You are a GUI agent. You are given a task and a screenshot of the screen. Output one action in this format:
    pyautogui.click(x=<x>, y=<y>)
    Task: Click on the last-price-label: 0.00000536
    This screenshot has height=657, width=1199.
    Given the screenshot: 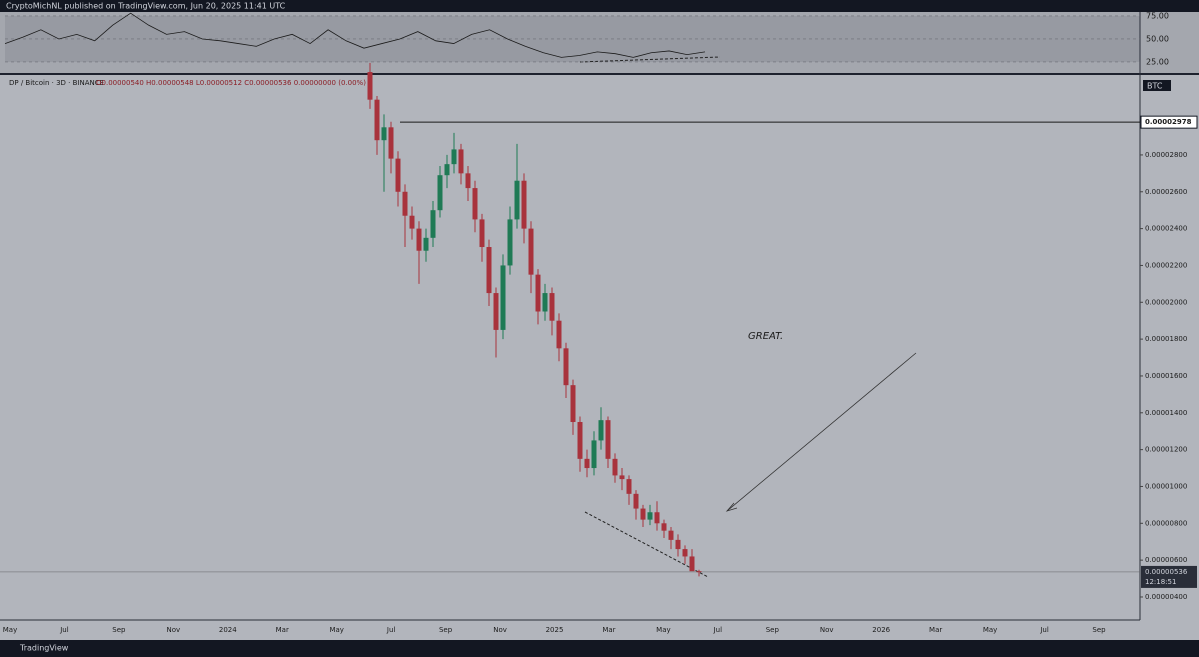 What is the action you would take?
    pyautogui.click(x=1166, y=572)
    